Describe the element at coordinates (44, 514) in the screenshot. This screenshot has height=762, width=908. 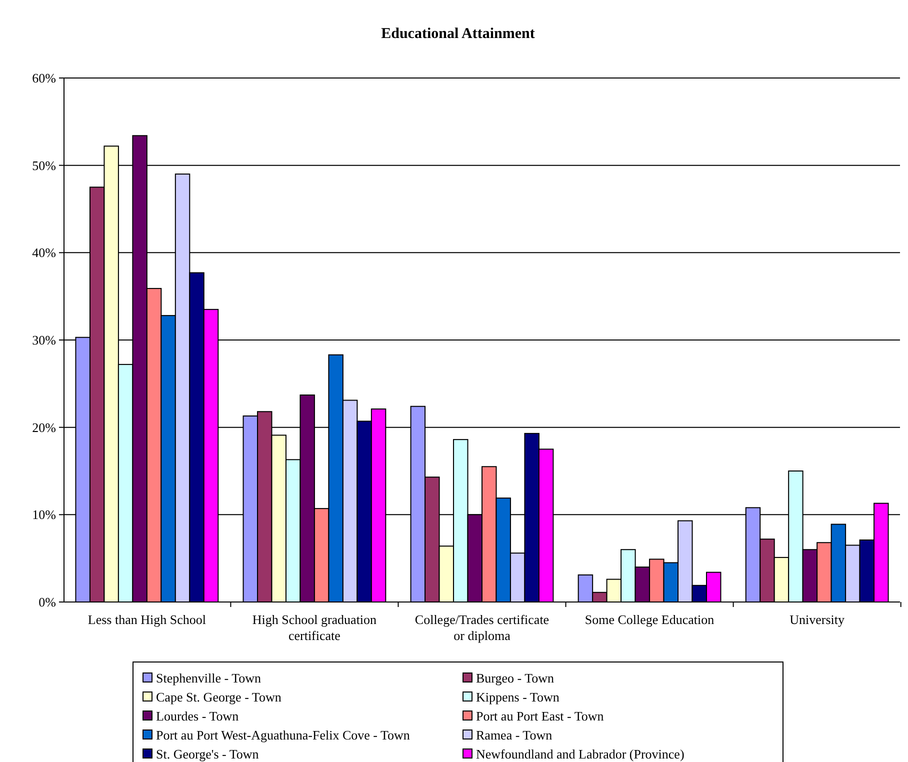
I see `y-tick-label: 10%` at that location.